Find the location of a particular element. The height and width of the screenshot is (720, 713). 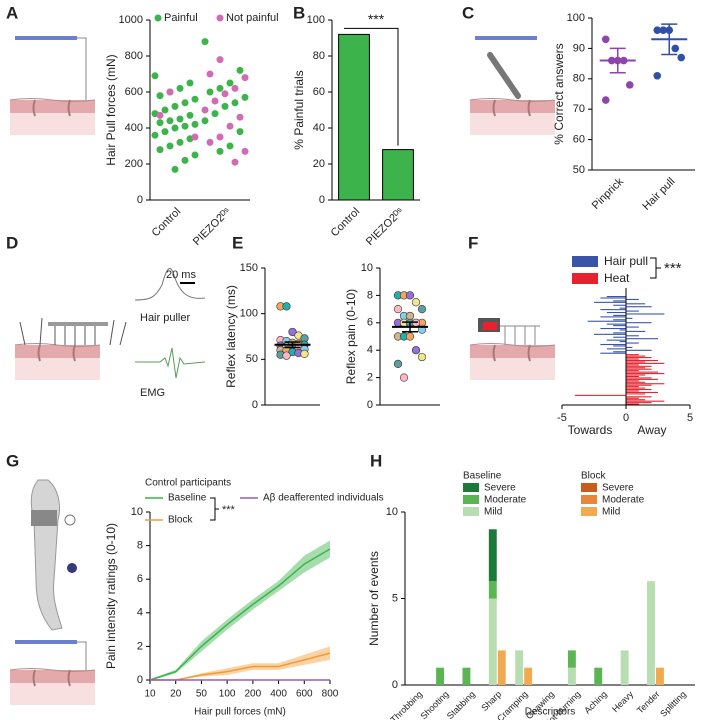

x-tick-label: Pinprick is located at coordinates (608, 193).